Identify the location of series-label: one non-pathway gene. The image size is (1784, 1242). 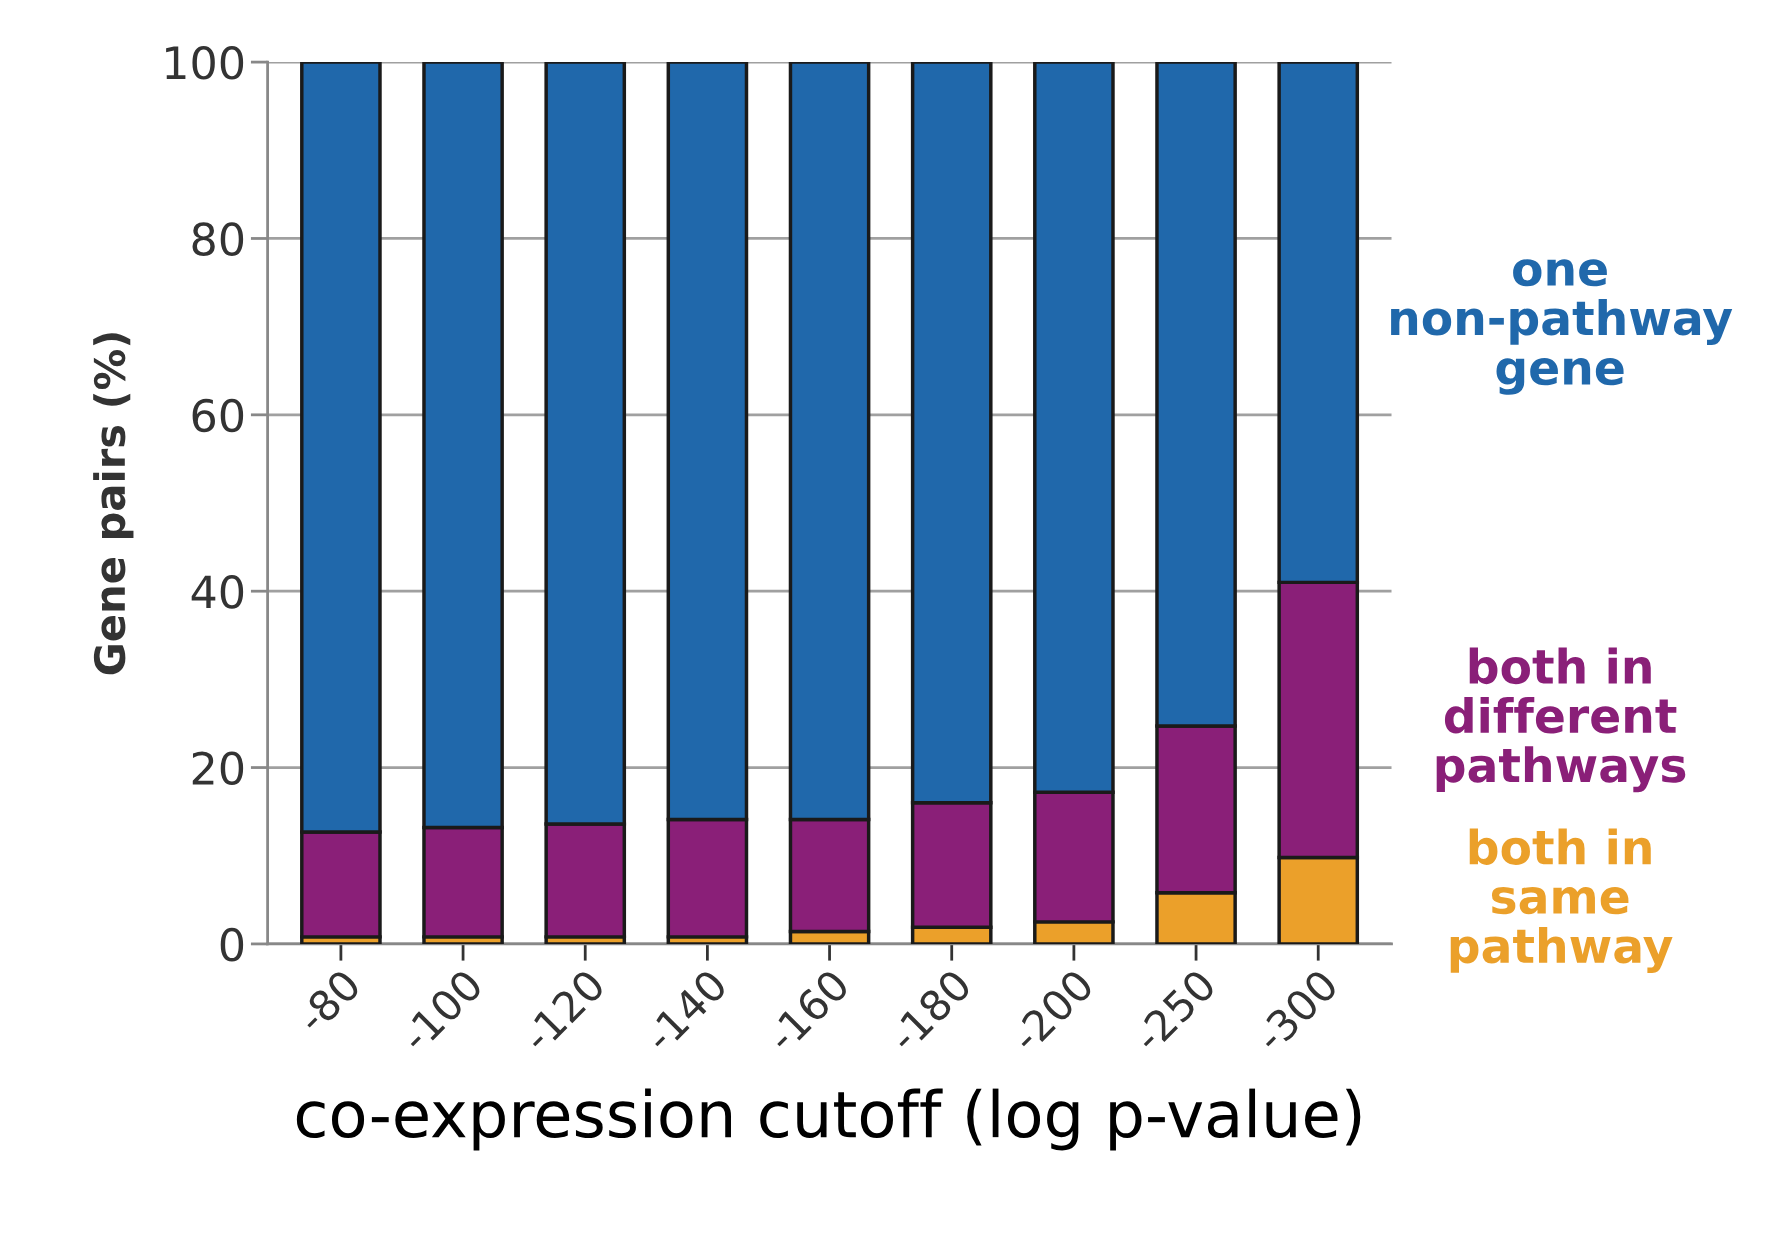
(1562, 327).